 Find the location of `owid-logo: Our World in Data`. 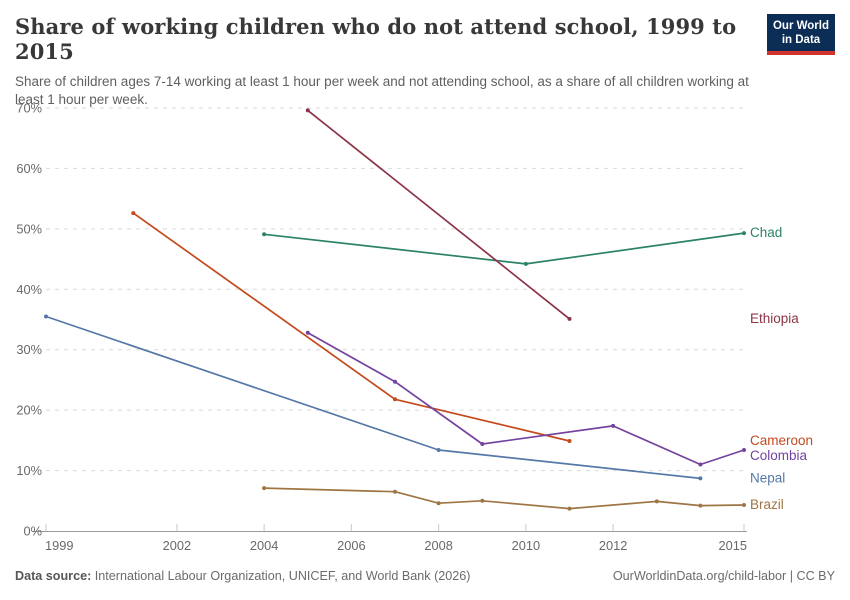

owid-logo: Our World in Data is located at coordinates (801, 34).